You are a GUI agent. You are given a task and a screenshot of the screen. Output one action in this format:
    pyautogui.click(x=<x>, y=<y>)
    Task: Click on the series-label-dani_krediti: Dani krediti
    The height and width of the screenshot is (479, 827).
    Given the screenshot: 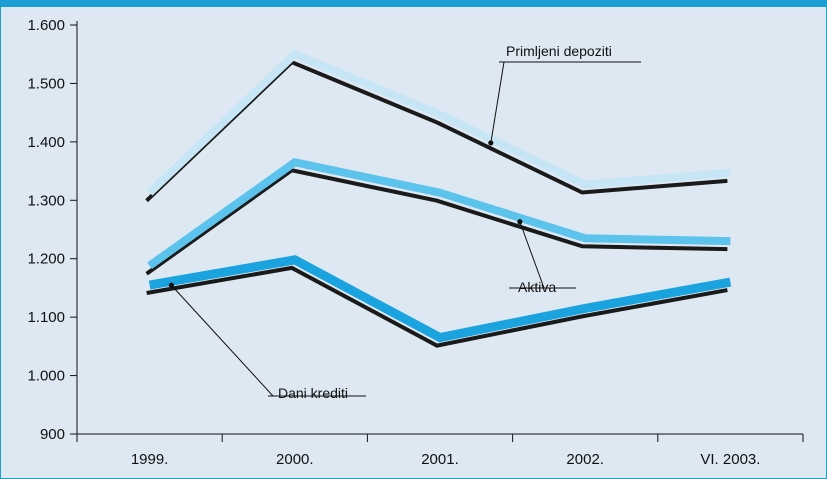 What is the action you would take?
    pyautogui.click(x=313, y=393)
    